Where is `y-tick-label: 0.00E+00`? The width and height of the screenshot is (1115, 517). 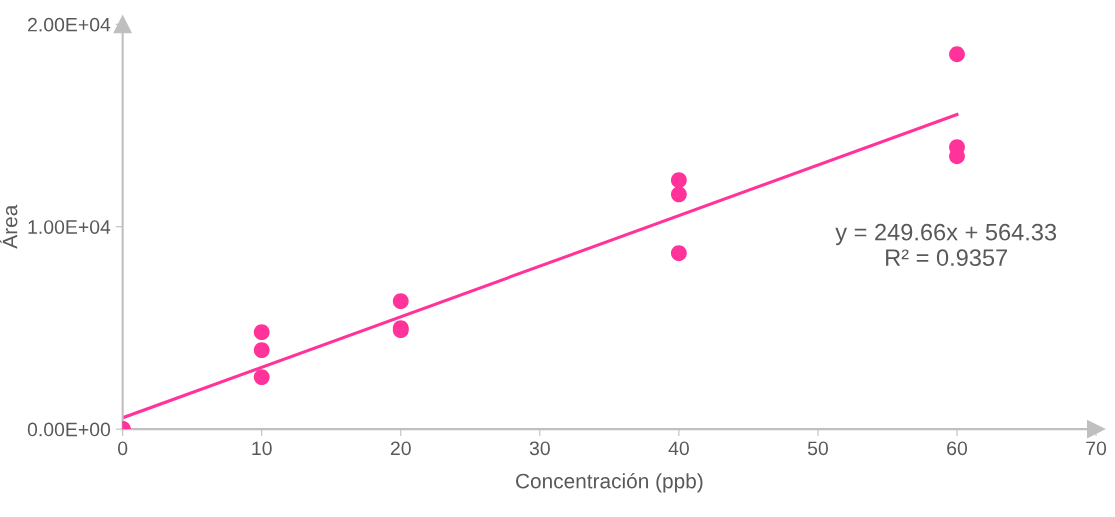 y-tick-label: 0.00E+00 is located at coordinates (69, 429).